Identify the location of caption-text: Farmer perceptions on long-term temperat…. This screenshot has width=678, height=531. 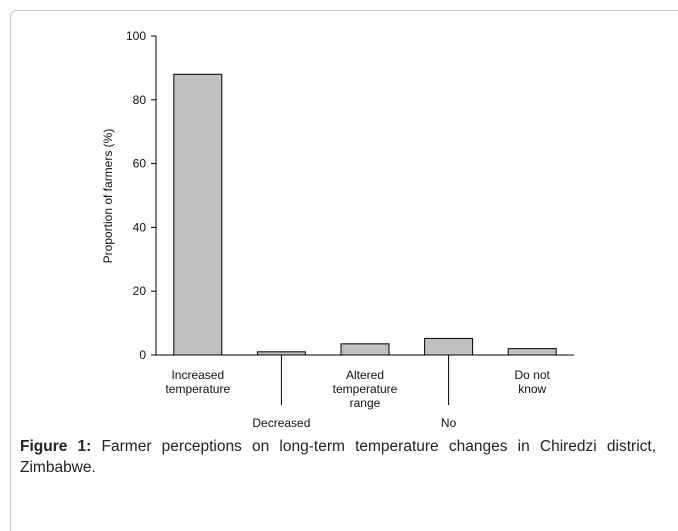
(338, 457).